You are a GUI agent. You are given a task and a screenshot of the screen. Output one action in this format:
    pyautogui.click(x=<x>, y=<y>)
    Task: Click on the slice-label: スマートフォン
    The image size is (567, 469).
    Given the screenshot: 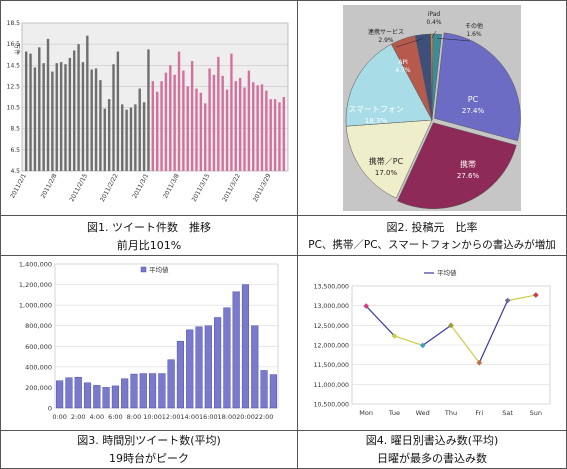 What is the action you would take?
    pyautogui.click(x=376, y=109)
    